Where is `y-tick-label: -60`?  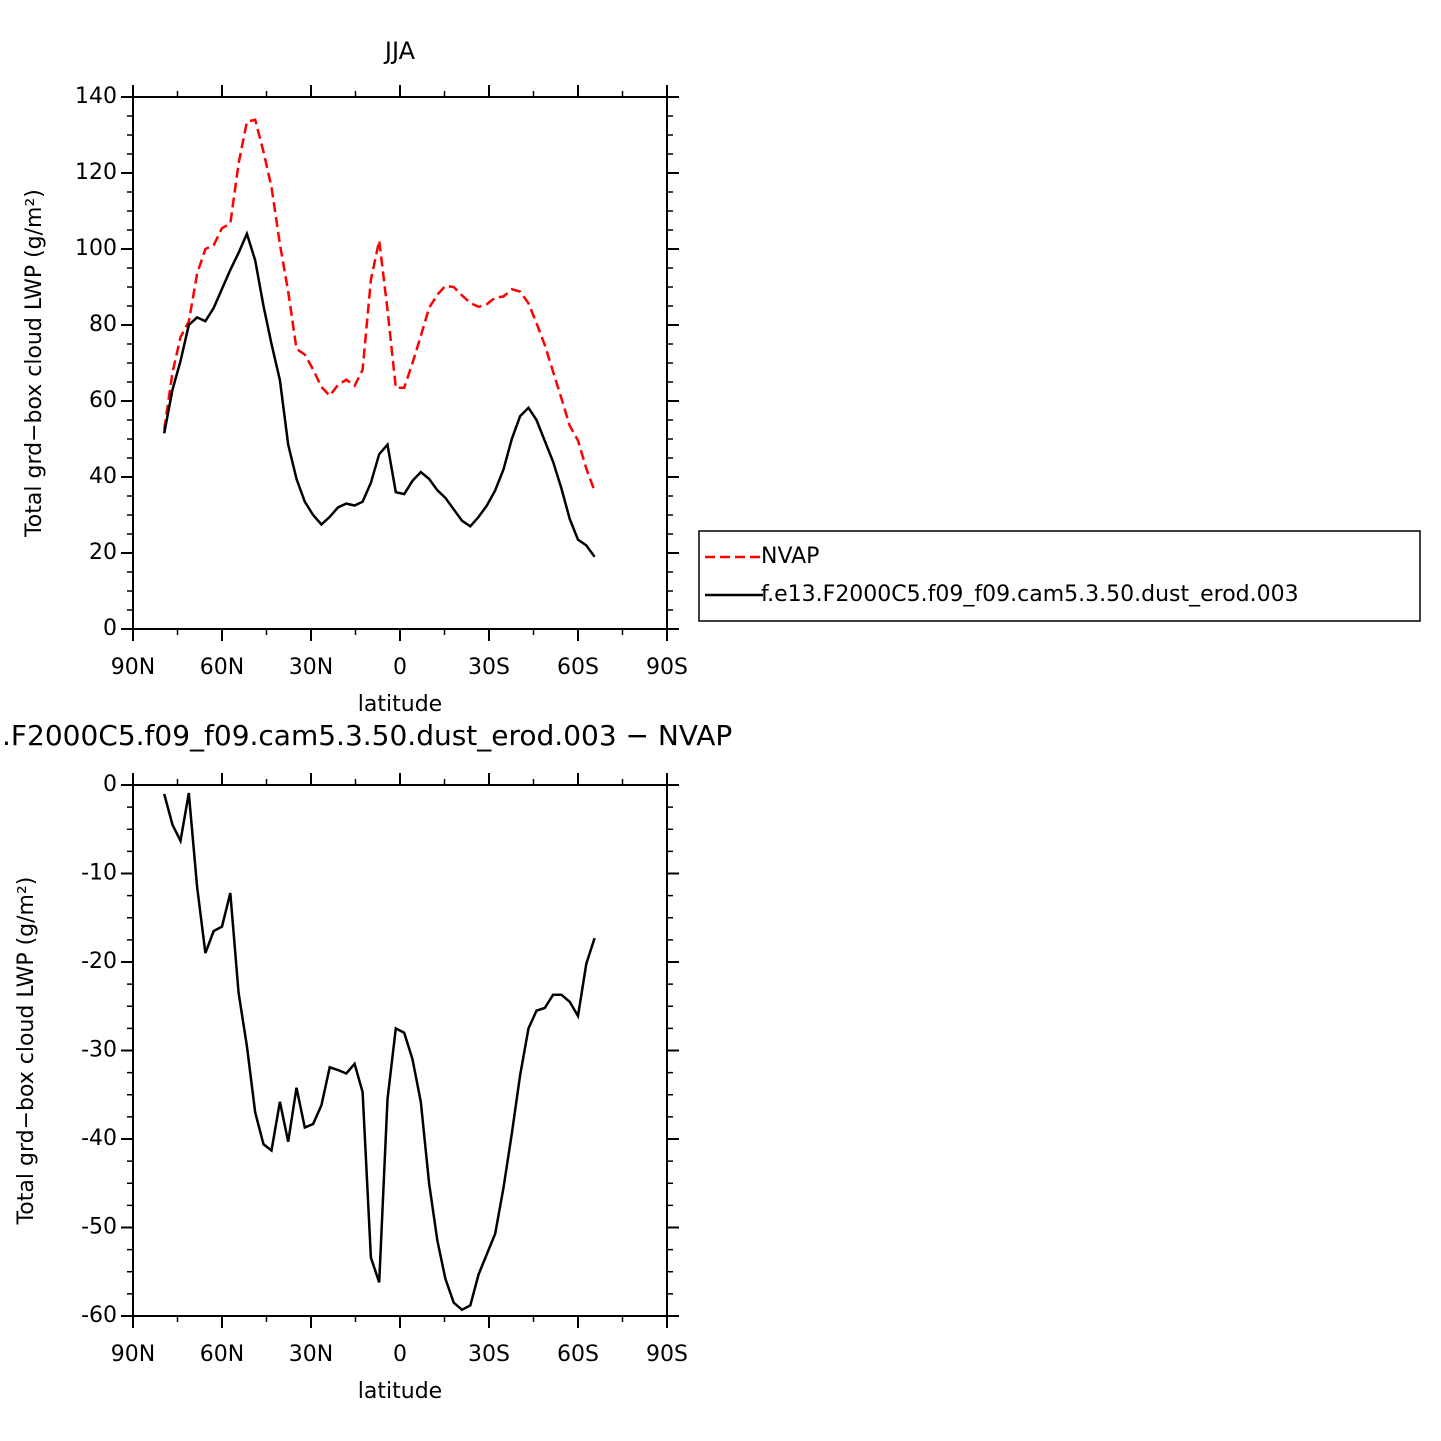 y-tick-label: -60 is located at coordinates (99, 1315).